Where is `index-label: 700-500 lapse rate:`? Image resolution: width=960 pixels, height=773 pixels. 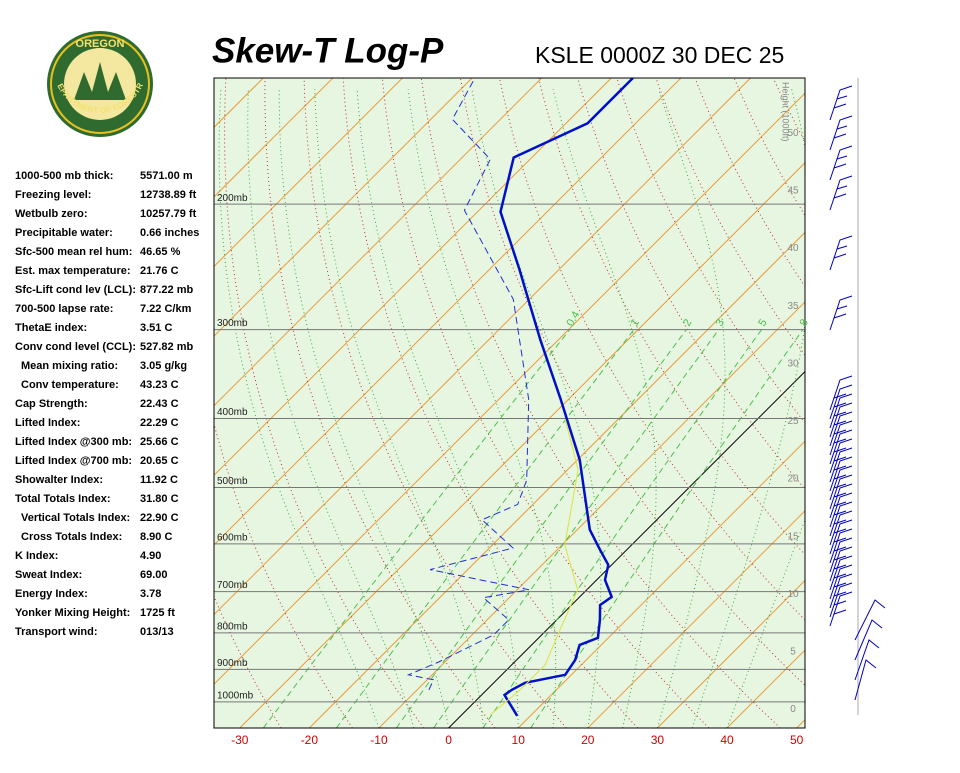 index-label: 700-500 lapse rate: is located at coordinates (64, 309).